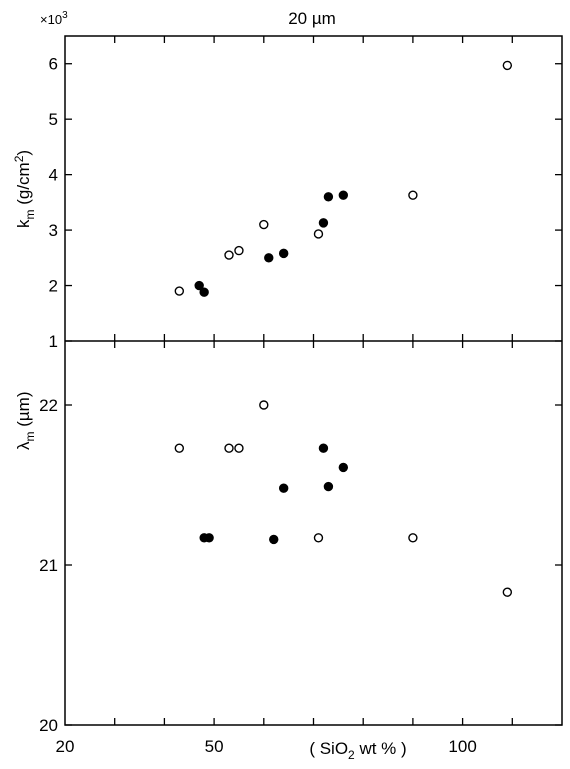 The width and height of the screenshot is (570, 769). What do you see at coordinates (48, 405) in the screenshot?
I see `bottom-y-tick-label: 22` at bounding box center [48, 405].